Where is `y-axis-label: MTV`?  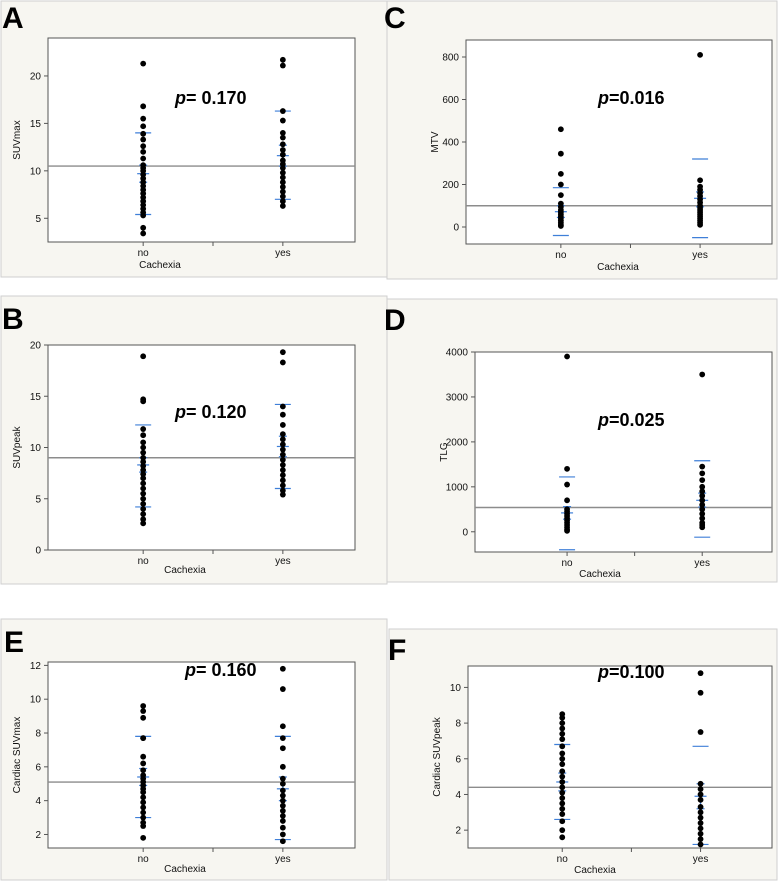
y-axis-label: MTV is located at coordinates (435, 141).